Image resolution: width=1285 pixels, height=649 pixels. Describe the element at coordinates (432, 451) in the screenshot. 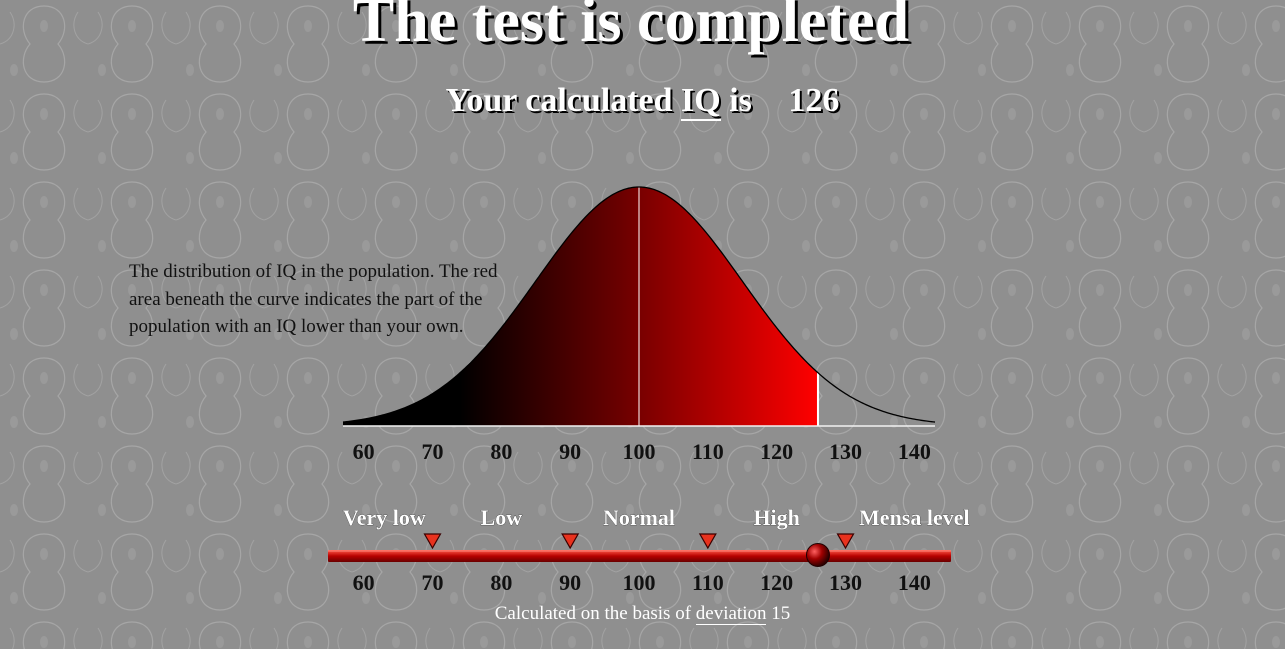

I see `x-tick-label: 70` at that location.